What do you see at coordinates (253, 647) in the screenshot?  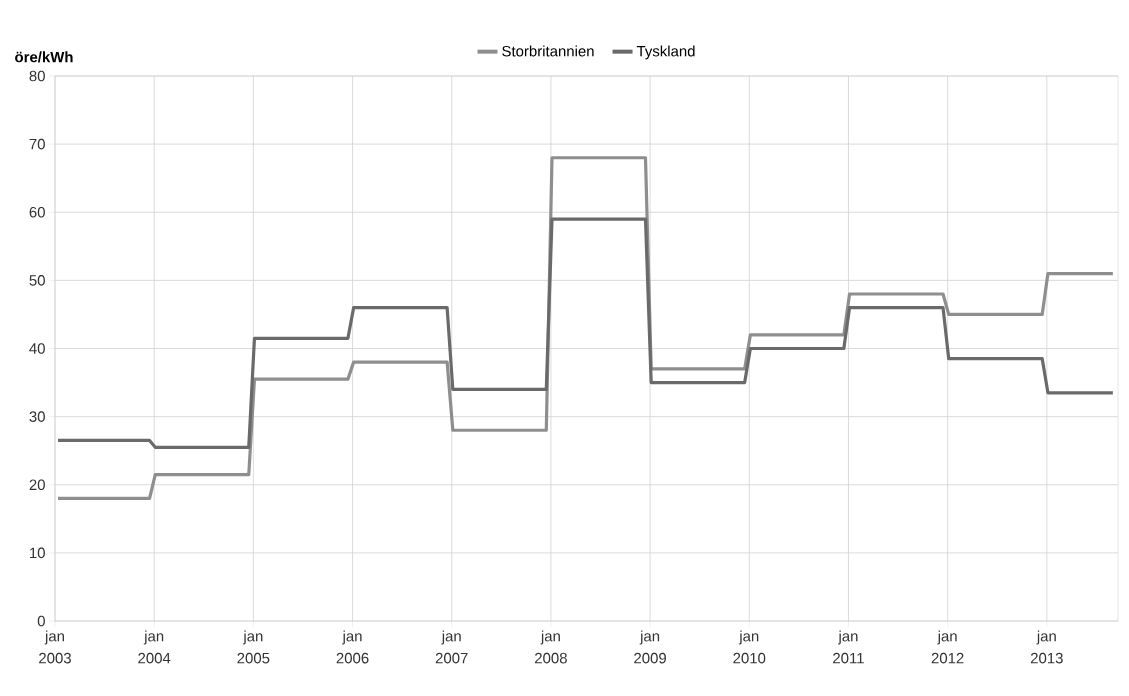 I see `x-tick-label: jan 2005` at bounding box center [253, 647].